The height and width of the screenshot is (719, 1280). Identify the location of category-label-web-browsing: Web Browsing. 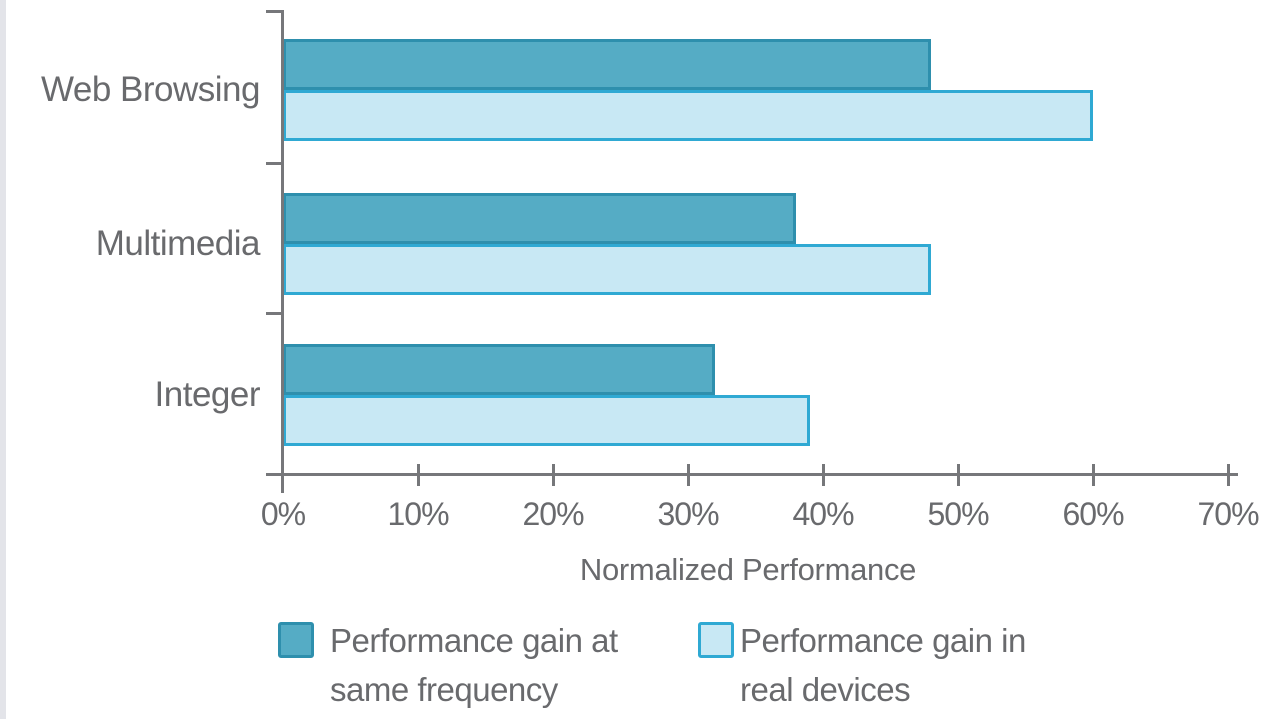
(150, 89).